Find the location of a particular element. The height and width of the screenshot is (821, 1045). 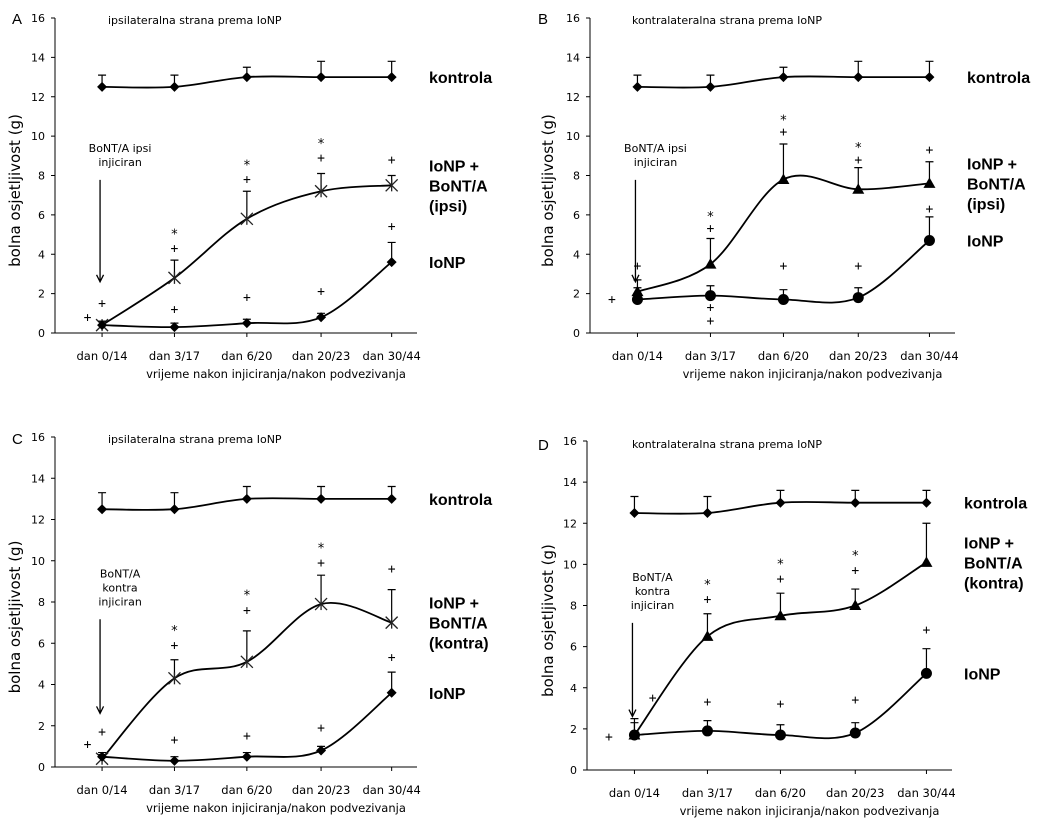

series-2: IoNP is located at coordinates (817, 261).